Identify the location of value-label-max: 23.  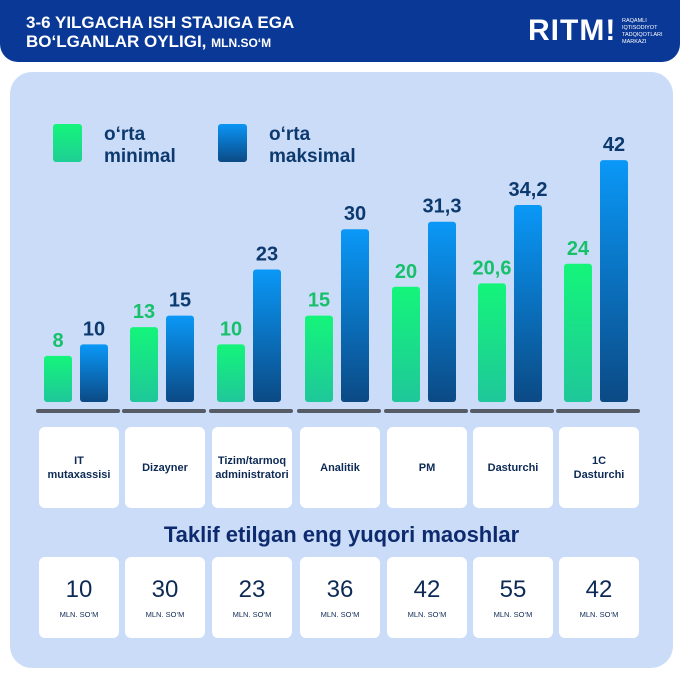
(267, 255).